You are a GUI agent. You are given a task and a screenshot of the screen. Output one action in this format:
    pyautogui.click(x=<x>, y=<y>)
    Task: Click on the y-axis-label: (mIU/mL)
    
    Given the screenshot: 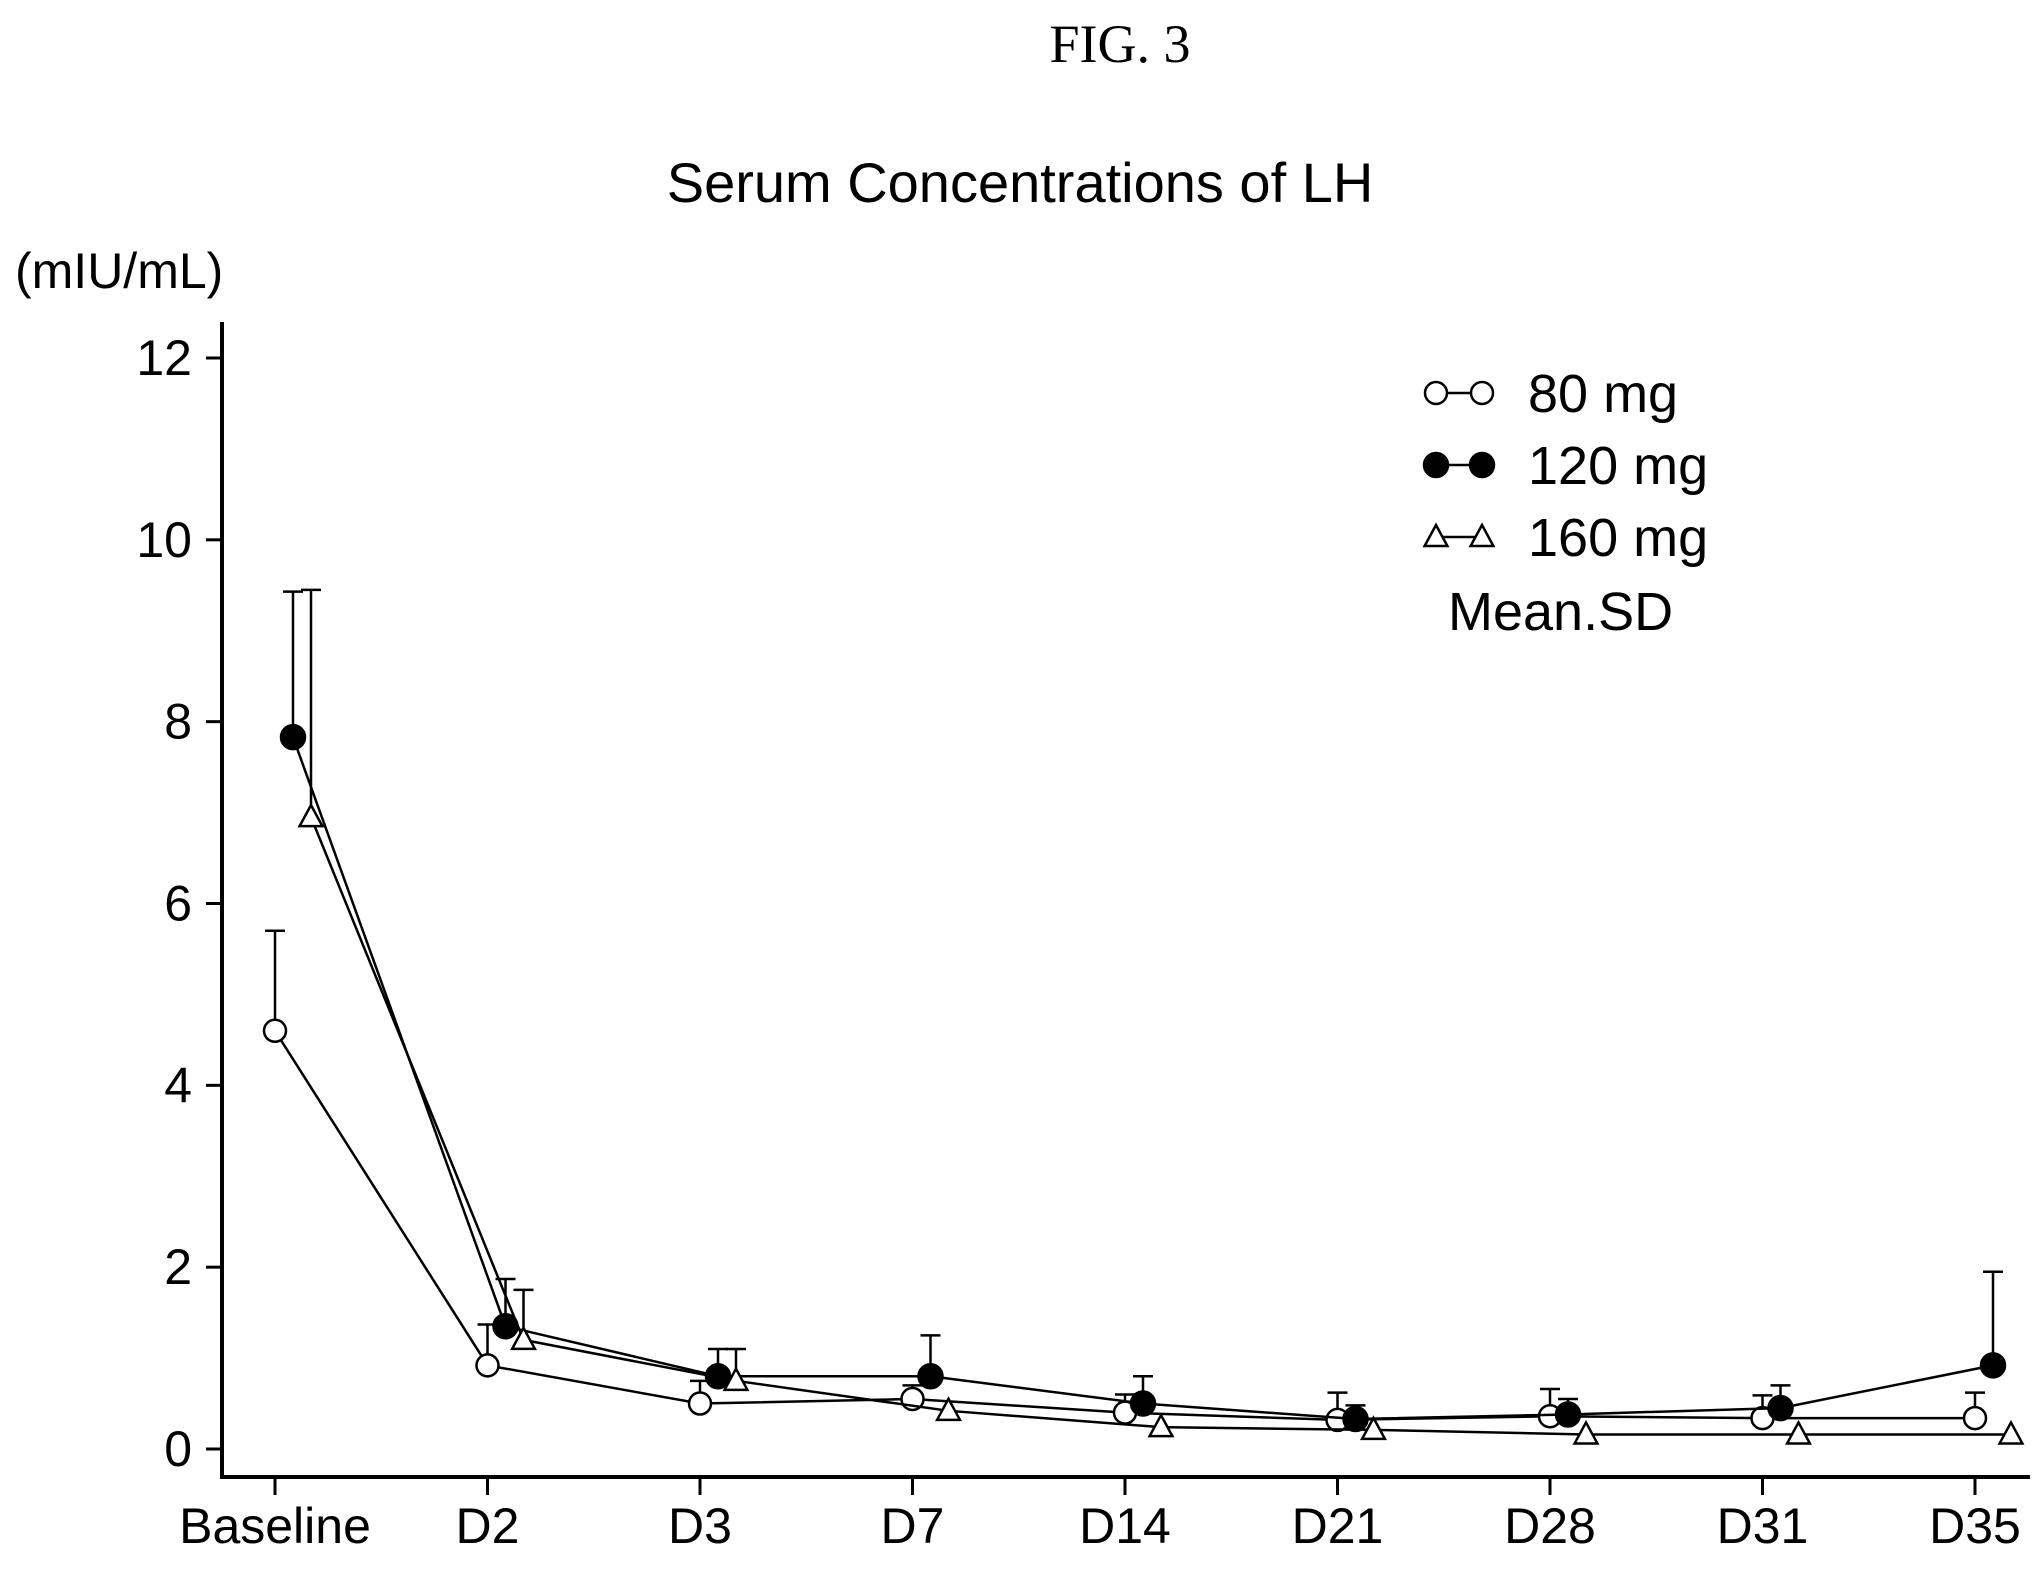 What is the action you would take?
    pyautogui.click(x=119, y=271)
    